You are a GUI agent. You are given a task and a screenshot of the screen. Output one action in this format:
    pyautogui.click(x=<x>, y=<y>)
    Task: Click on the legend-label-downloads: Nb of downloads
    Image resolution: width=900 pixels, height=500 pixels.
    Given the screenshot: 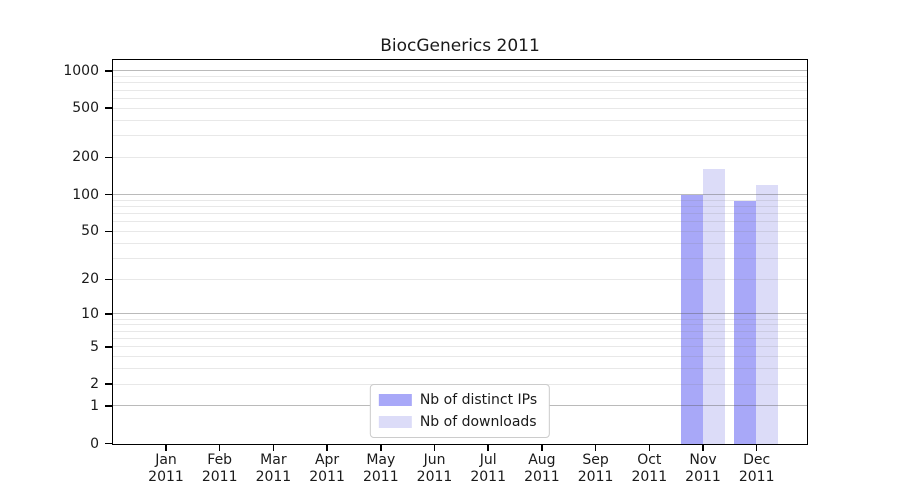 What is the action you would take?
    pyautogui.click(x=478, y=422)
    